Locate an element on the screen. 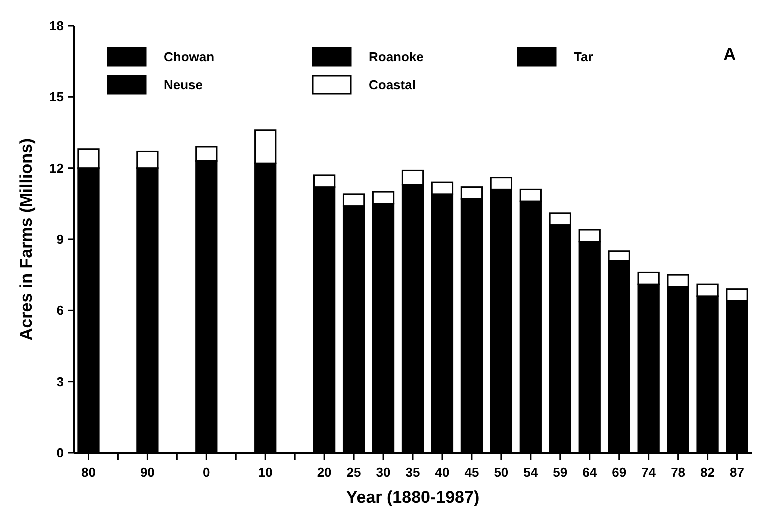  y-tick-label: 9 is located at coordinates (60, 240).